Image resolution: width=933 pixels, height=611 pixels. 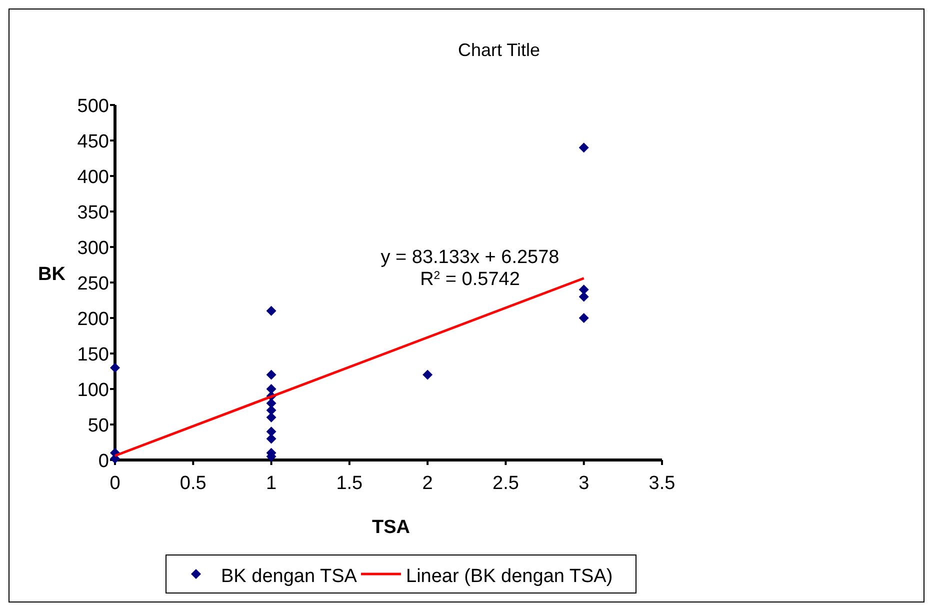 I want to click on x-tick-label: 2, so click(x=427, y=483).